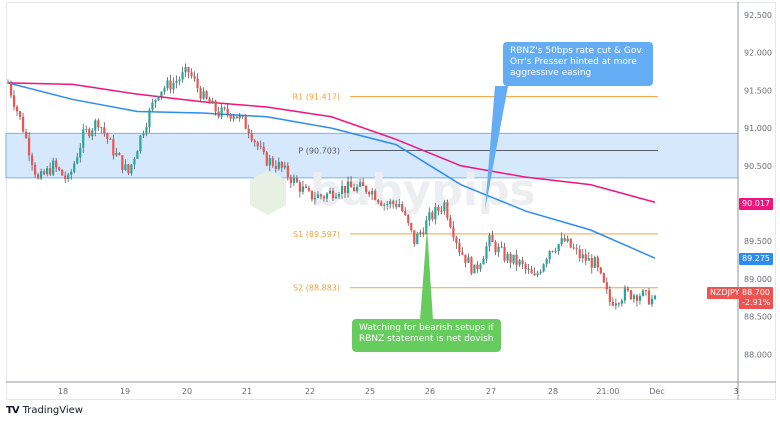  I want to click on callout-watching-pointer, so click(426, 274).